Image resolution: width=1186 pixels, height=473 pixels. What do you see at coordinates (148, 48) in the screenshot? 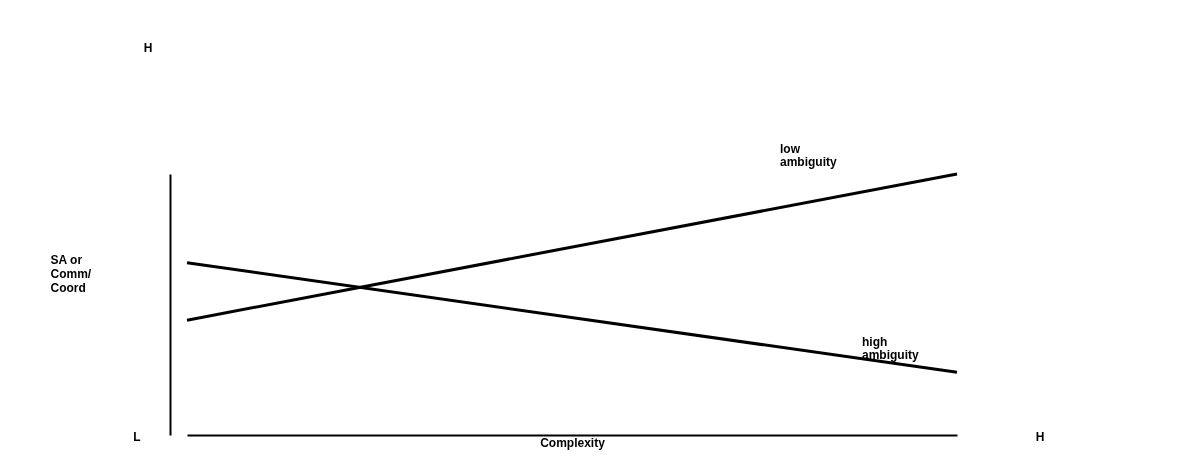
I see `text: H` at bounding box center [148, 48].